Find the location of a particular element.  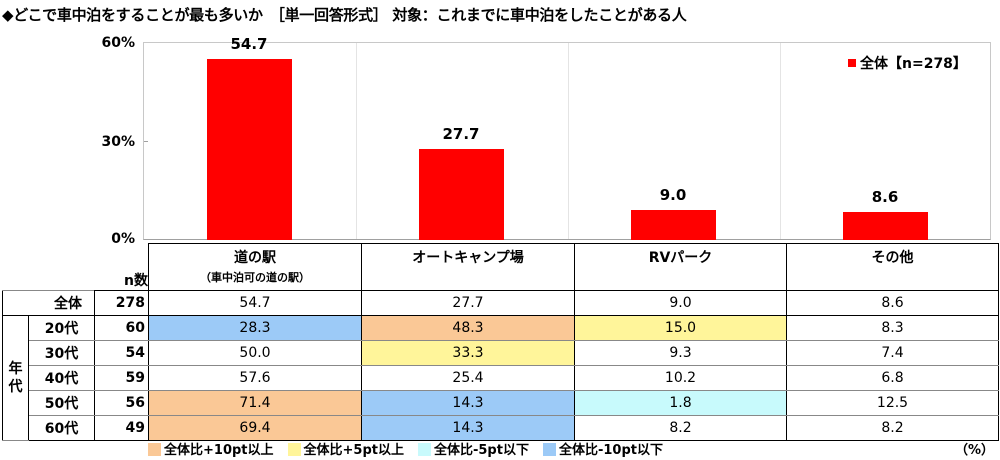

unit-label: （%） is located at coordinates (975, 450).